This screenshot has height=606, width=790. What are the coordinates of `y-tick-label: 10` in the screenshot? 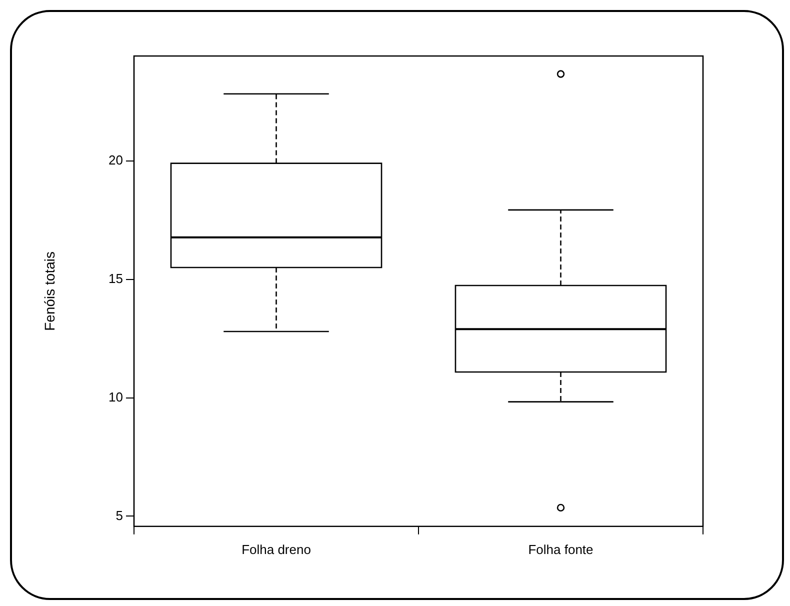 It's located at (115, 396).